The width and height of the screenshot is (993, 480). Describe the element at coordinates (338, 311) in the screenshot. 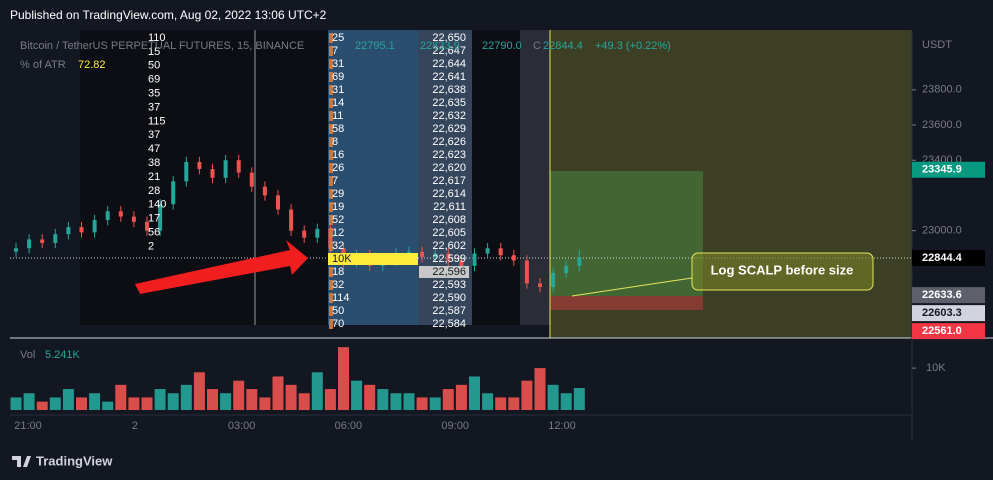

I see `dom-size: 50` at that location.